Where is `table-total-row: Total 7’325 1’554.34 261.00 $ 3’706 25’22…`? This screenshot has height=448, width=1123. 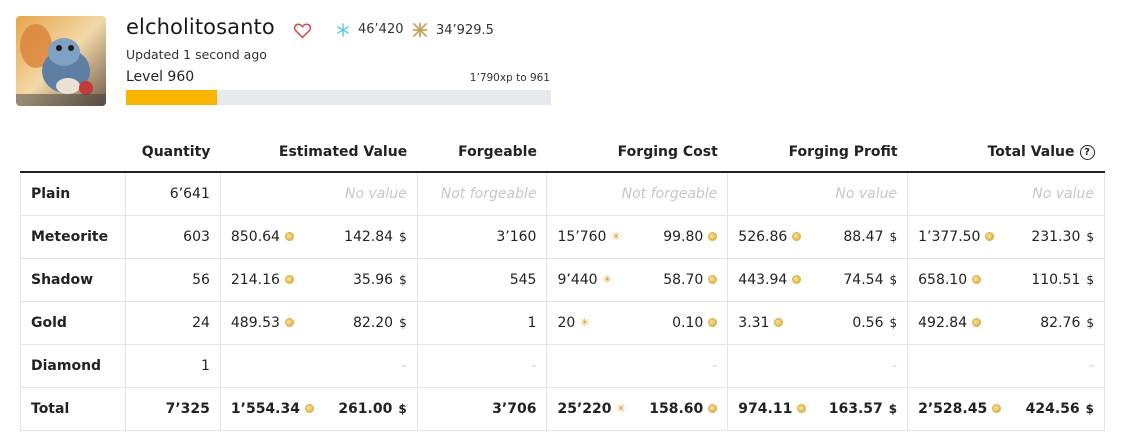 table-total-row: Total 7’325 1’554.34 261.00 $ 3’706 25’22… is located at coordinates (562, 409).